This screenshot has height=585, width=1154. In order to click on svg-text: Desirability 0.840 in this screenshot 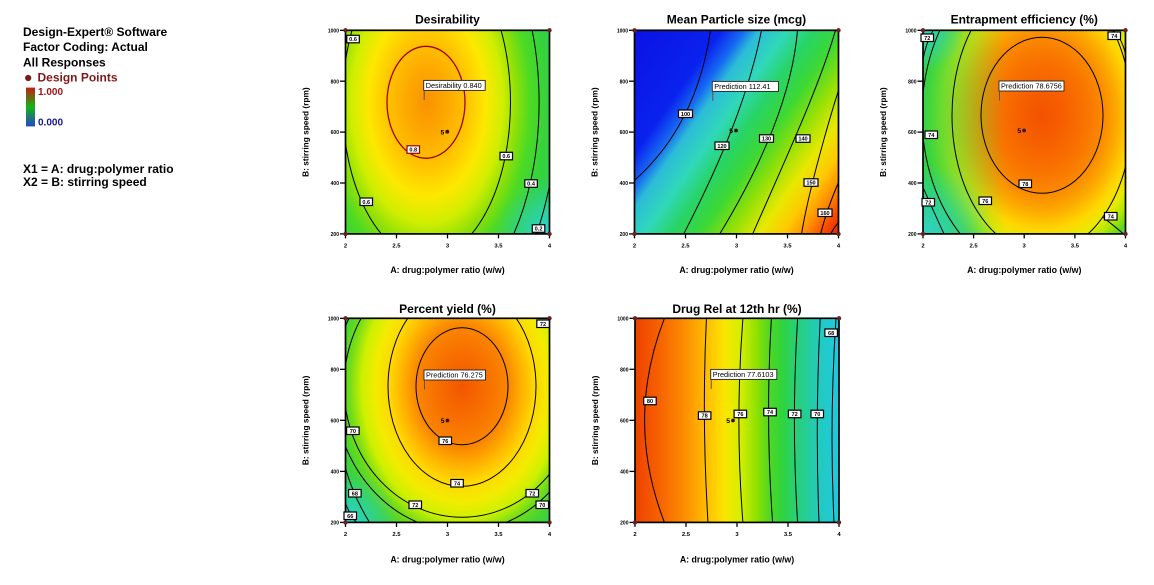, I will do `click(454, 85)`.